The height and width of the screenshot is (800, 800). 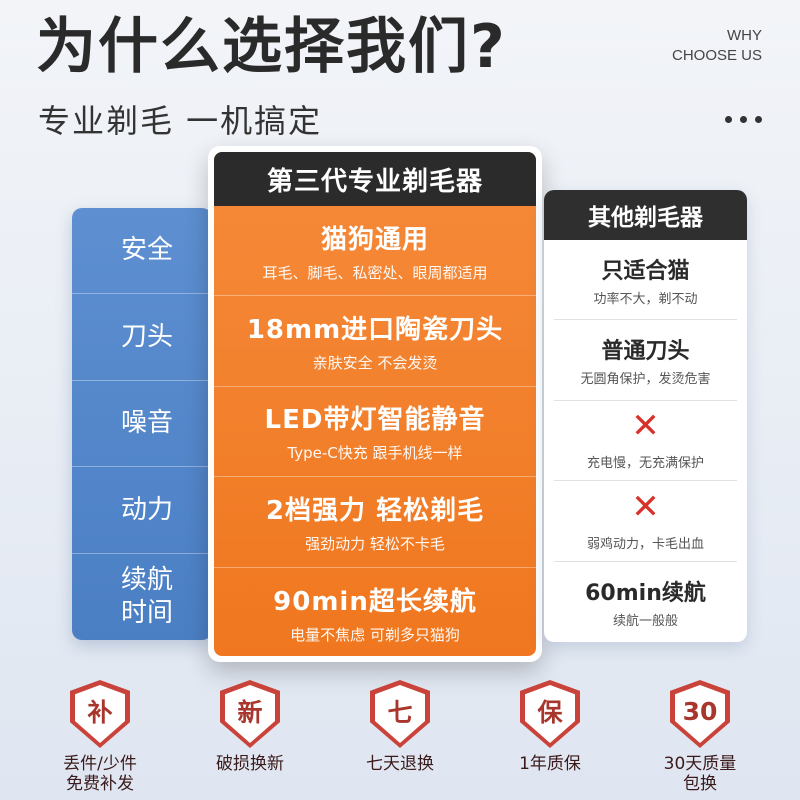 I want to click on our-feature-sub: 强劲动力 轻松不卡毛, so click(x=375, y=543).